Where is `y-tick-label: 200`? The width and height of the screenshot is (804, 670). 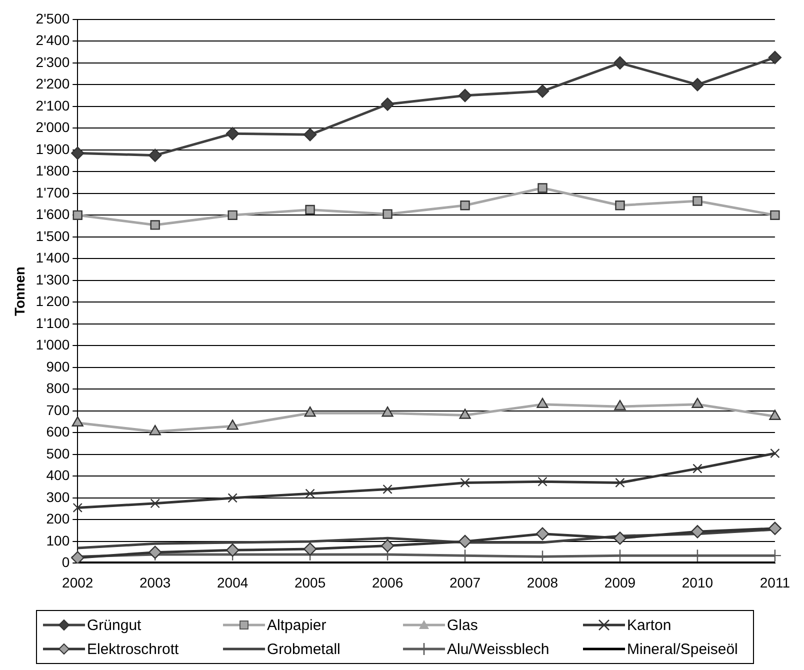 y-tick-label: 200 is located at coordinates (58, 518).